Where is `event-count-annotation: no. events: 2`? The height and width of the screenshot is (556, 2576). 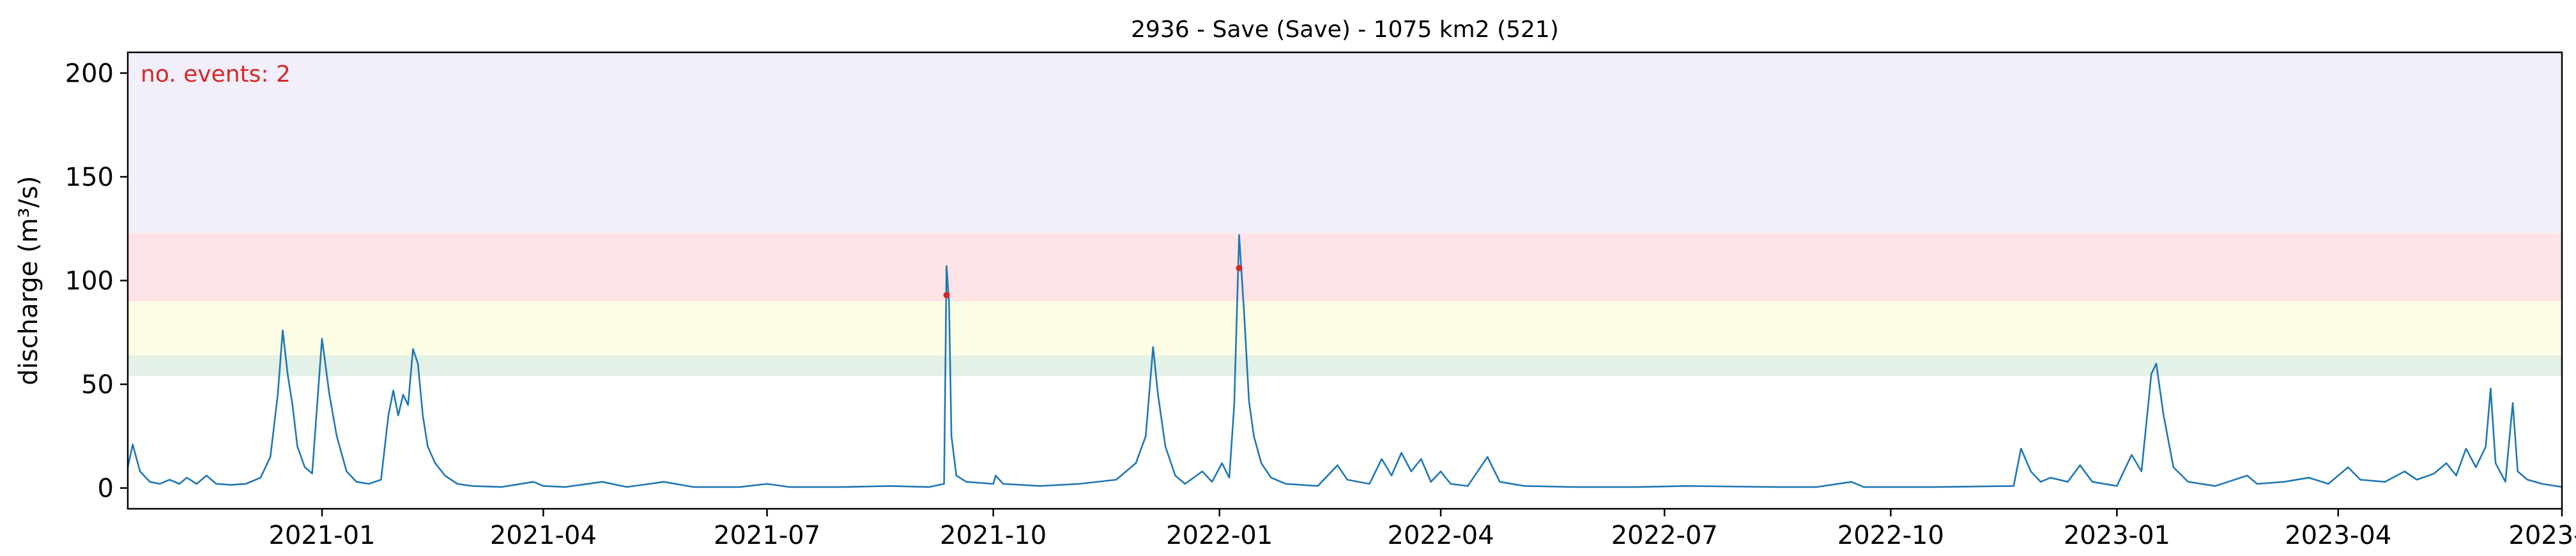
event-count-annotation: no. events: 2 is located at coordinates (216, 74).